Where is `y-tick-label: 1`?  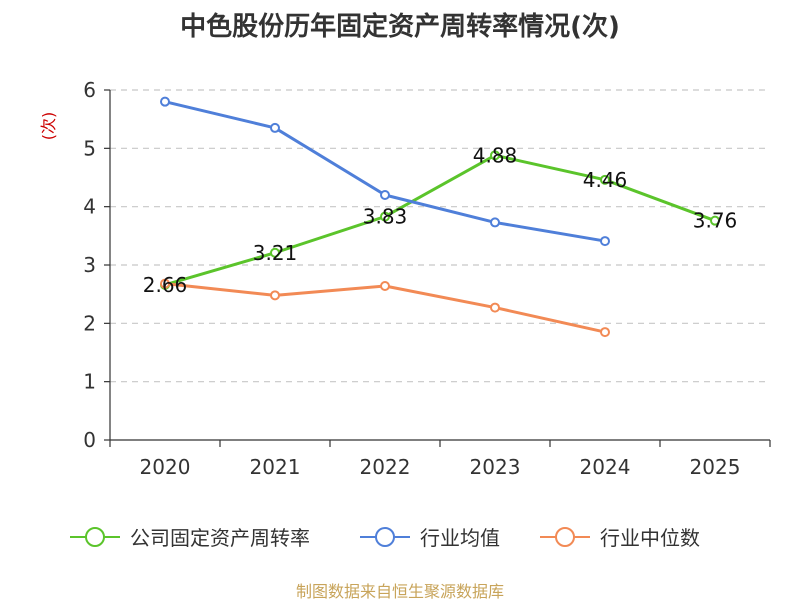
y-tick-label: 1 is located at coordinates (89, 382).